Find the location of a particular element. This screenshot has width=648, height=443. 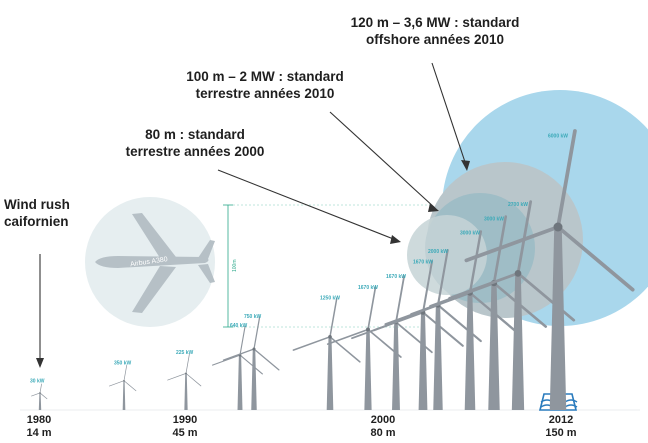

turbine-power-label: 30 kW is located at coordinates (37, 382).